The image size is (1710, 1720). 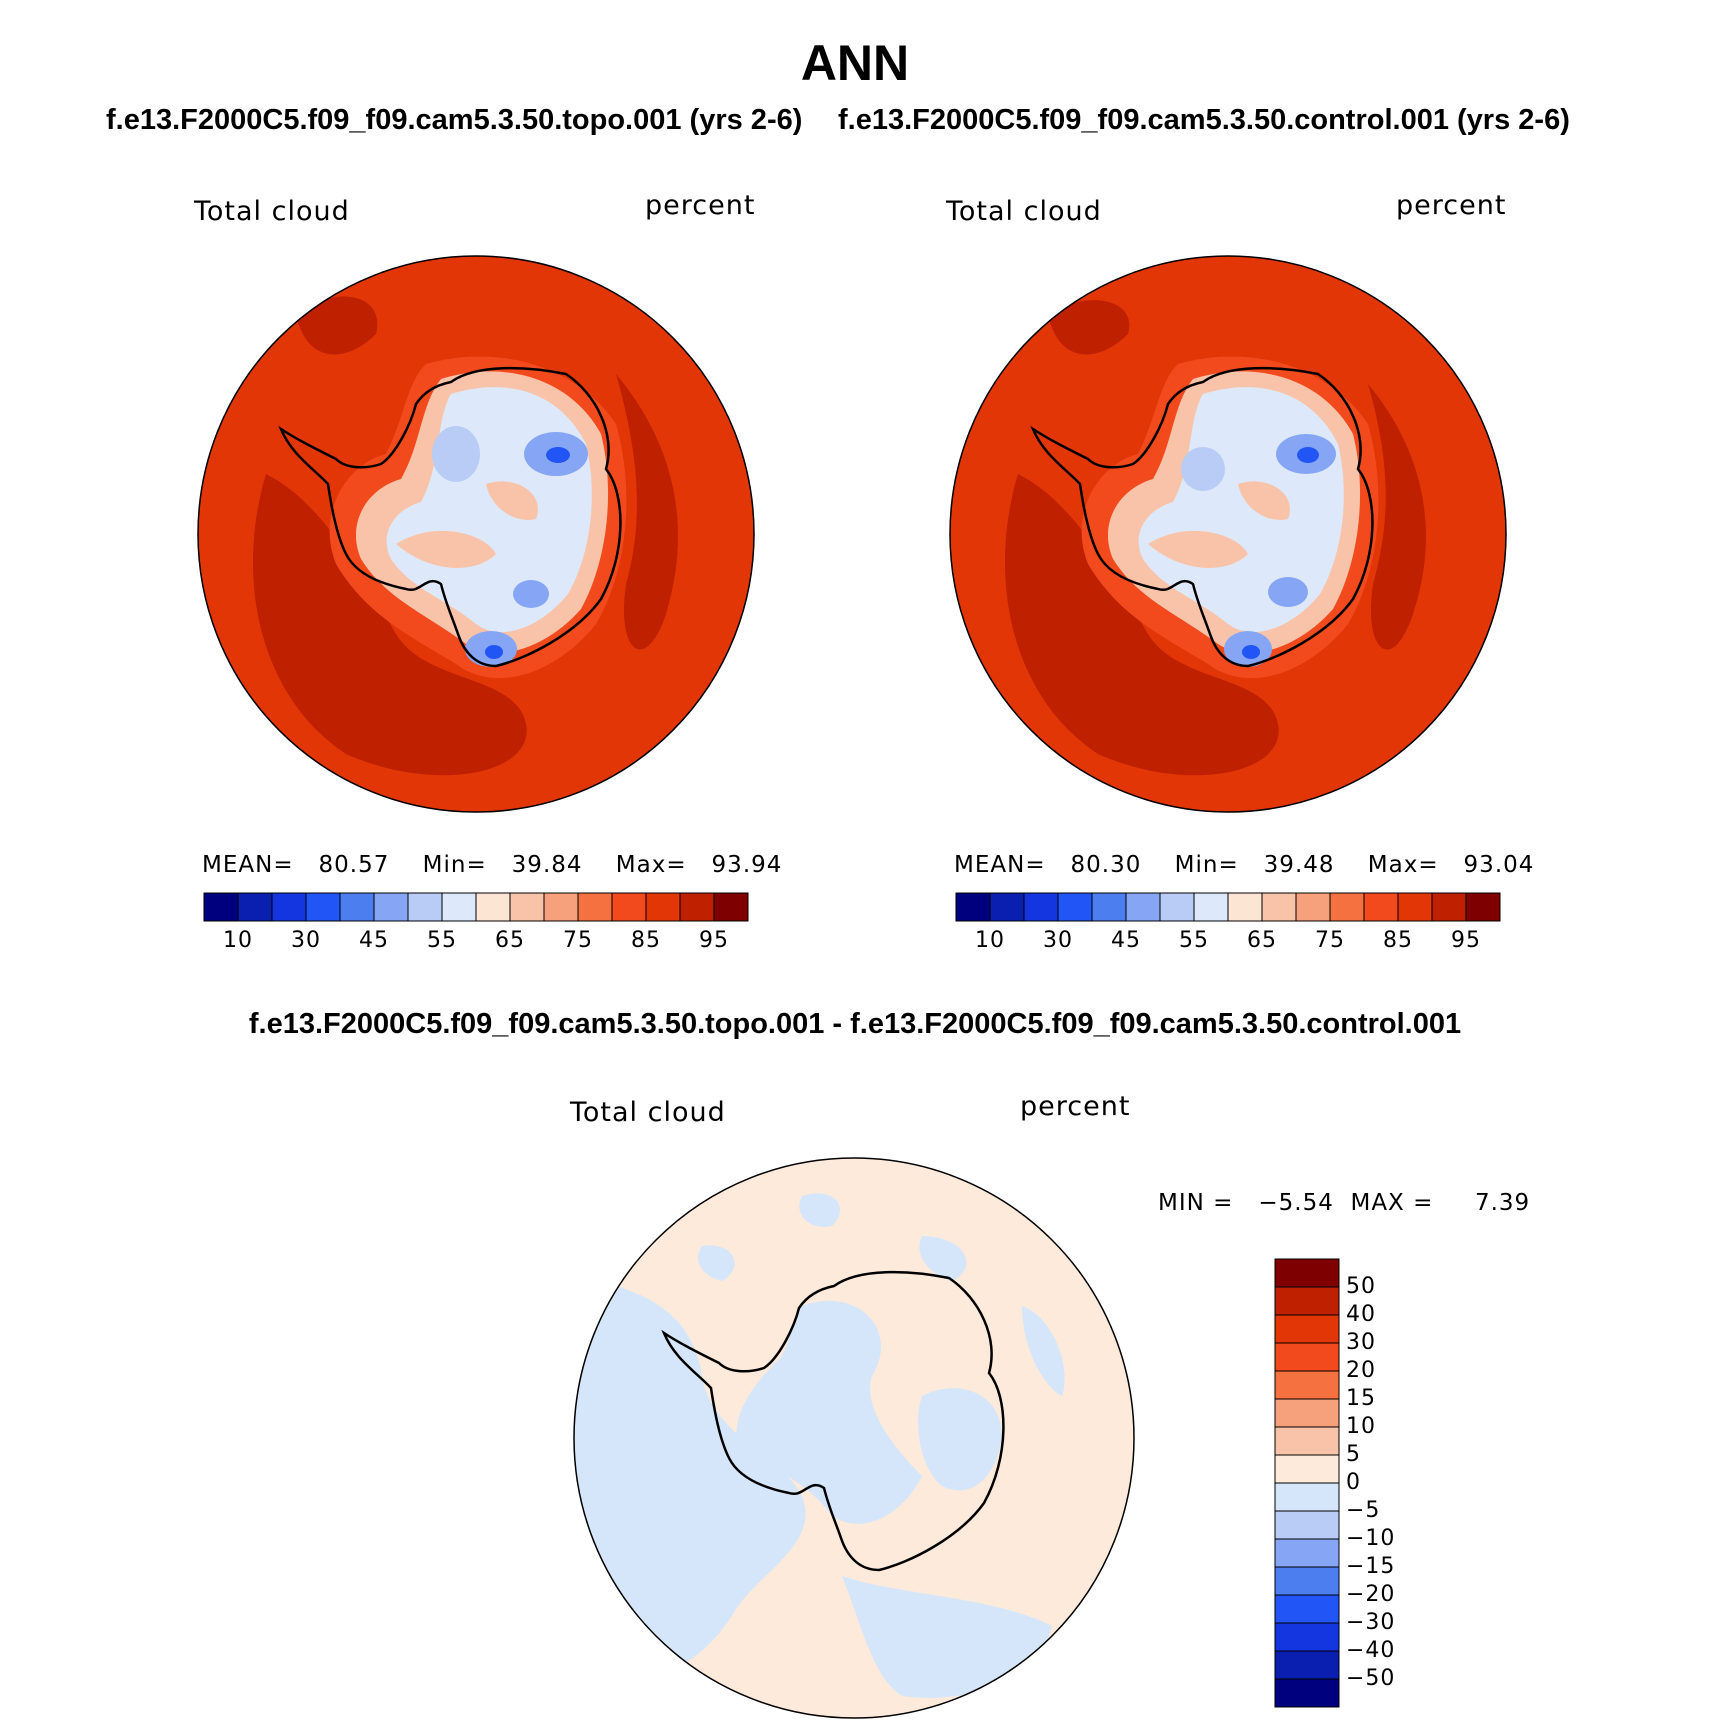 What do you see at coordinates (446, 549) in the screenshot?
I see `interior-warm-ridge` at bounding box center [446, 549].